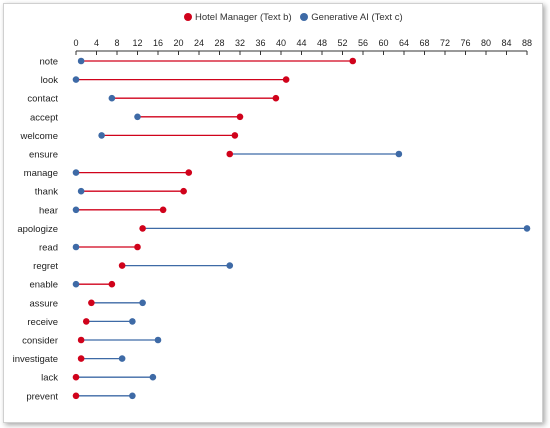  What do you see at coordinates (75, 43) in the screenshot?
I see `x-tick-label: 0` at bounding box center [75, 43].